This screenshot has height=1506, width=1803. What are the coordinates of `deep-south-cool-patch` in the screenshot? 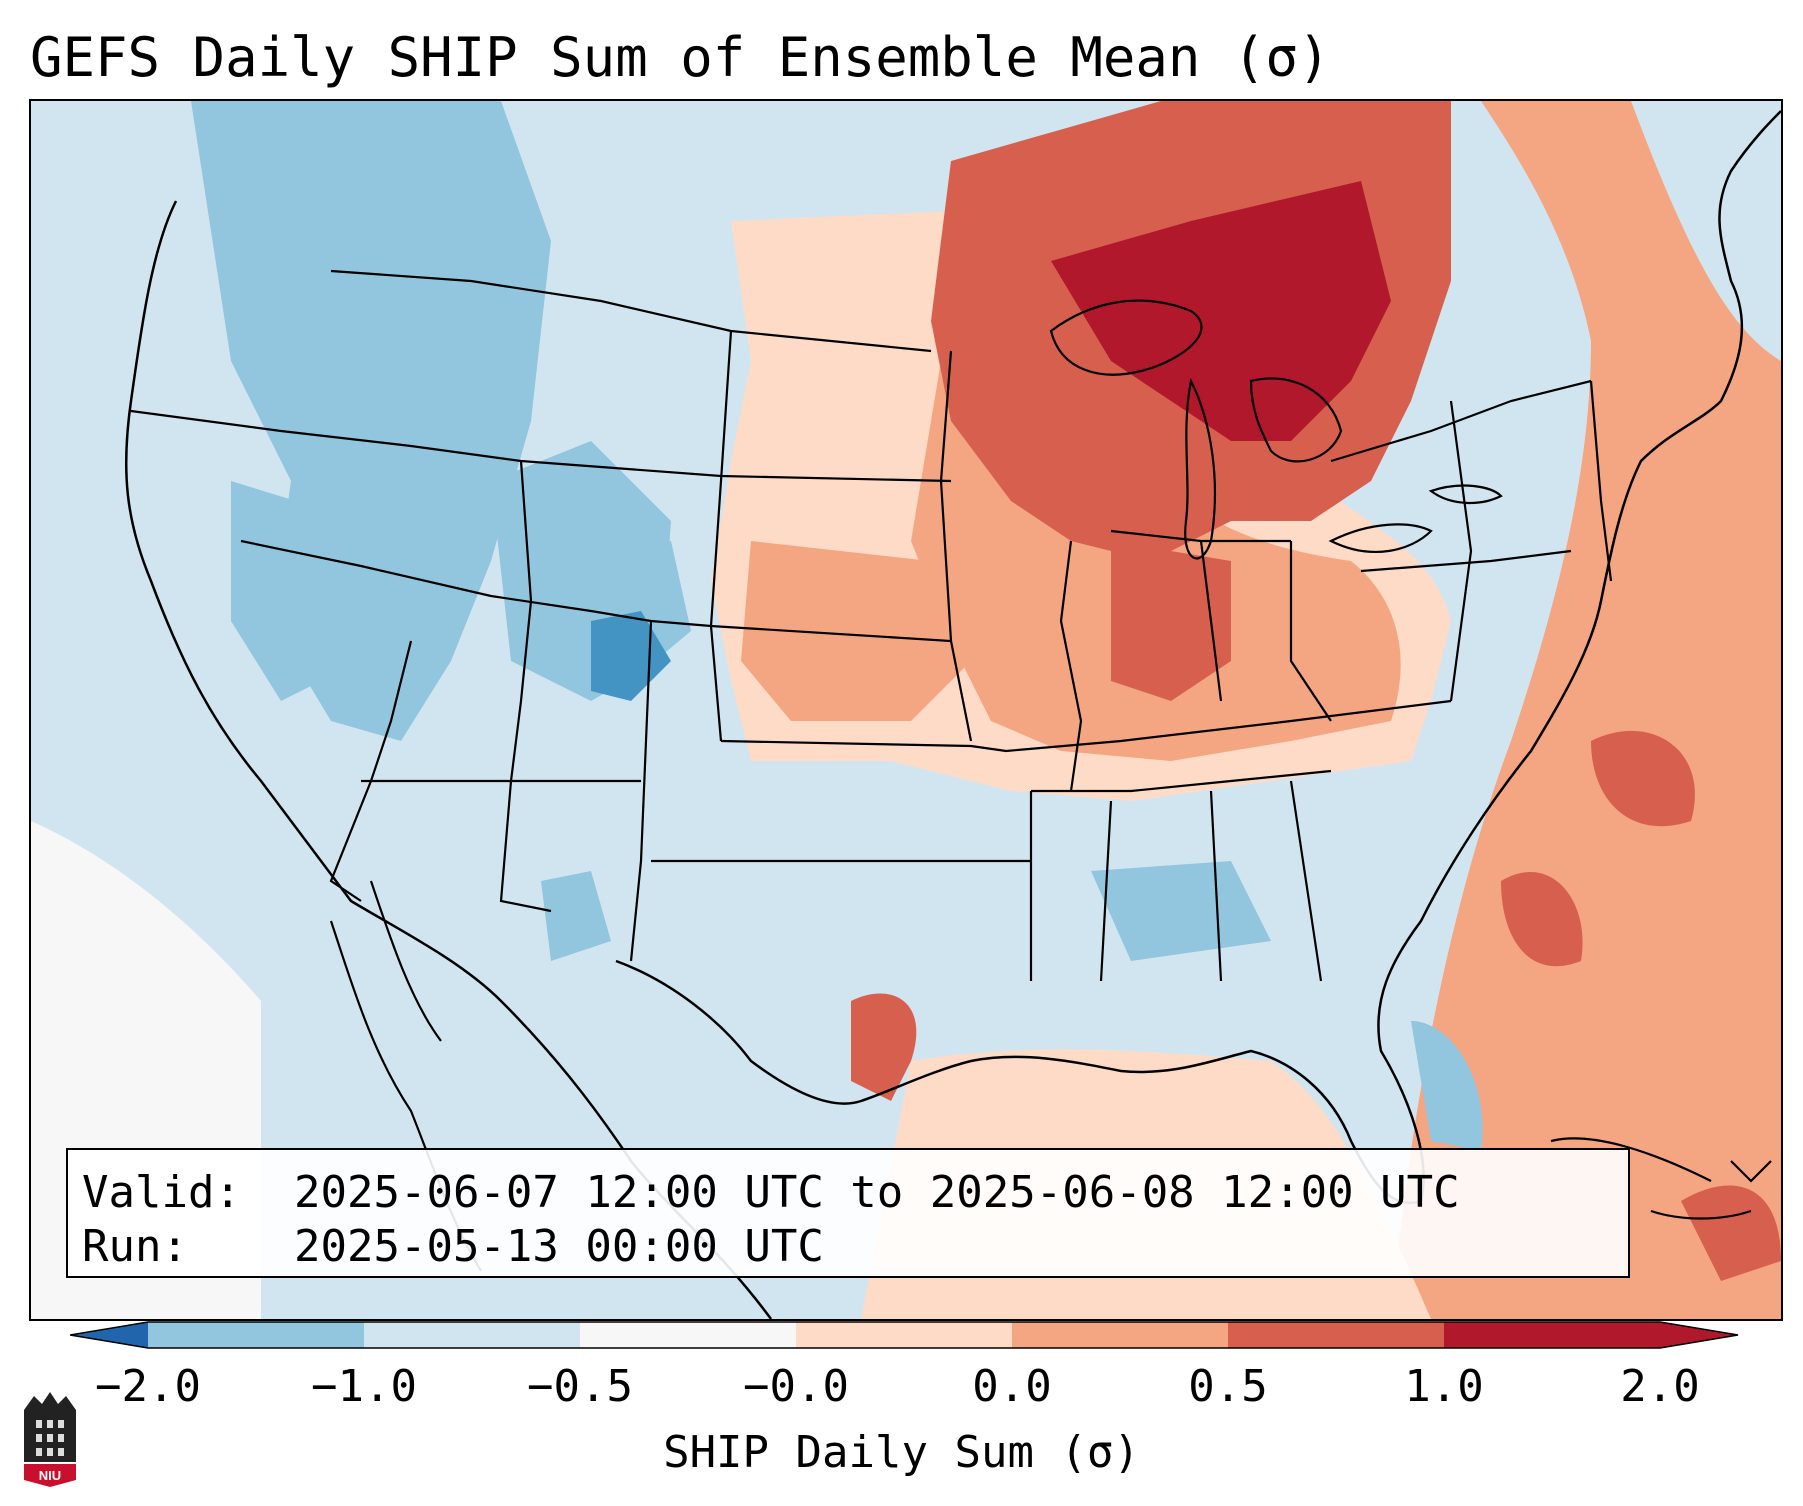 It's located at (1181, 911).